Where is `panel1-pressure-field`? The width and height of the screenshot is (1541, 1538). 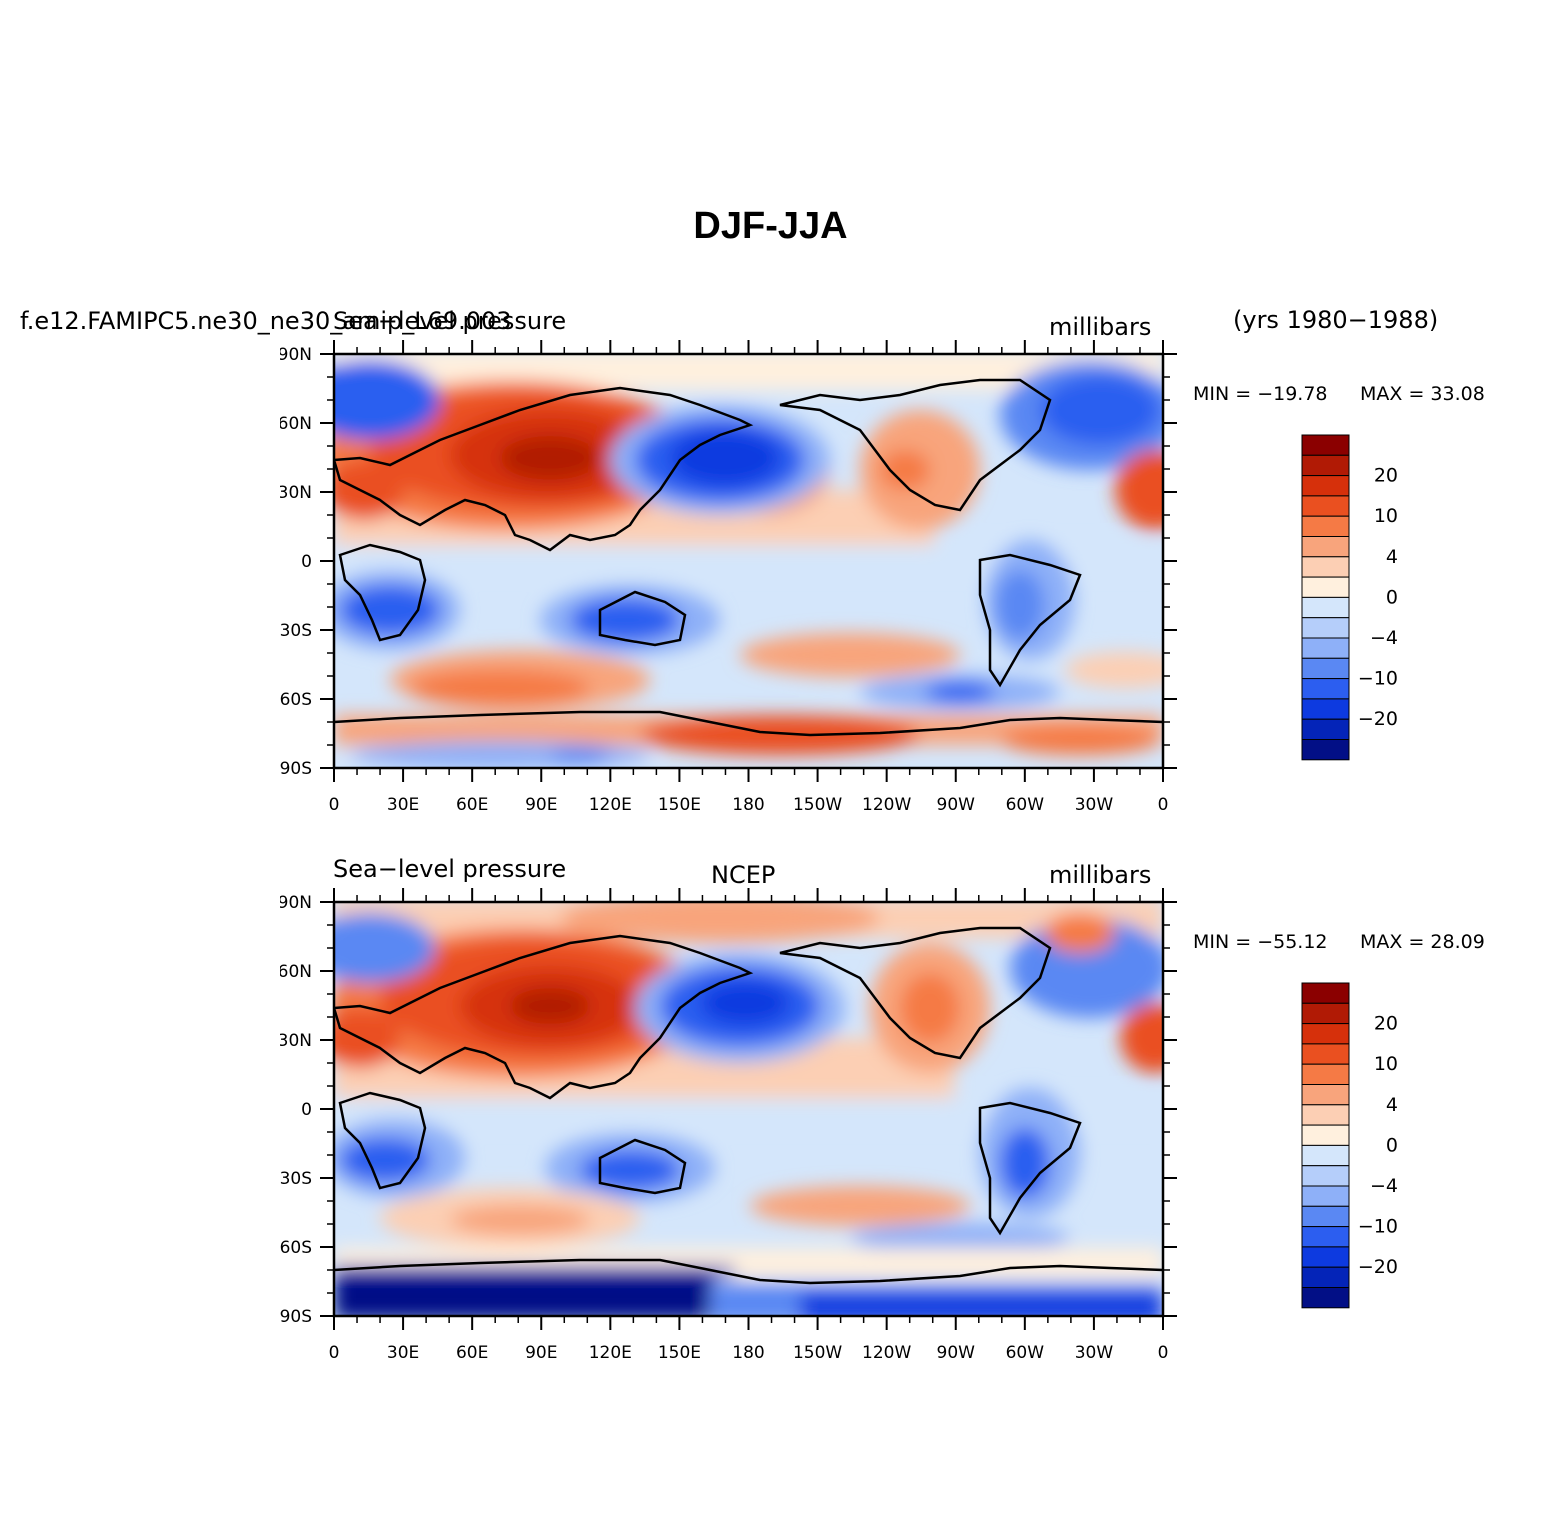
panel1-pressure-field is located at coordinates (748, 561).